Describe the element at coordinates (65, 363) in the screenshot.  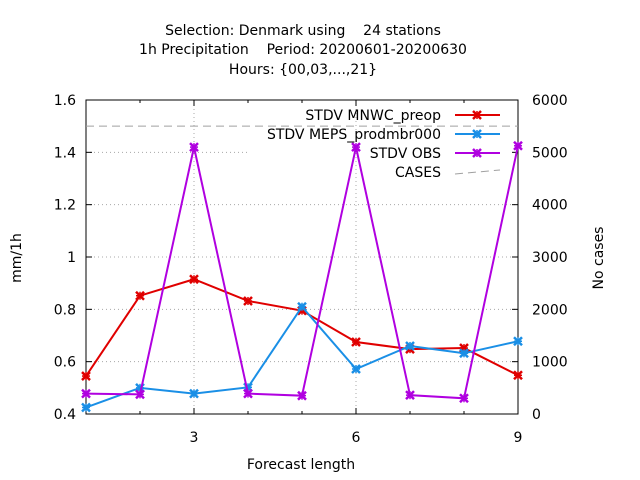
I see `y-tick-label: 0.6` at that location.